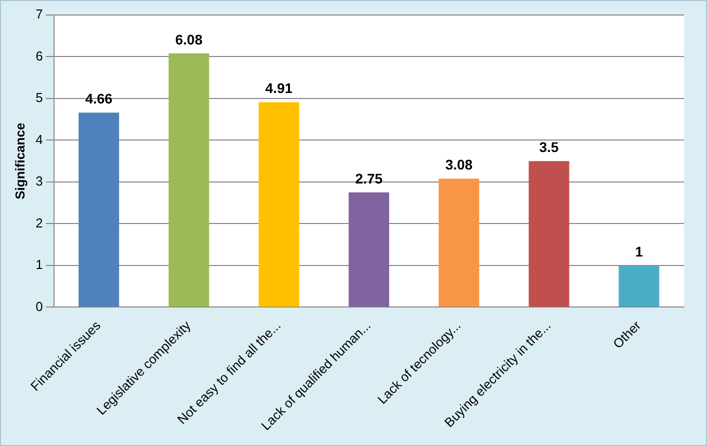 The width and height of the screenshot is (707, 446). I want to click on y-tick-label: 6, so click(39, 56).